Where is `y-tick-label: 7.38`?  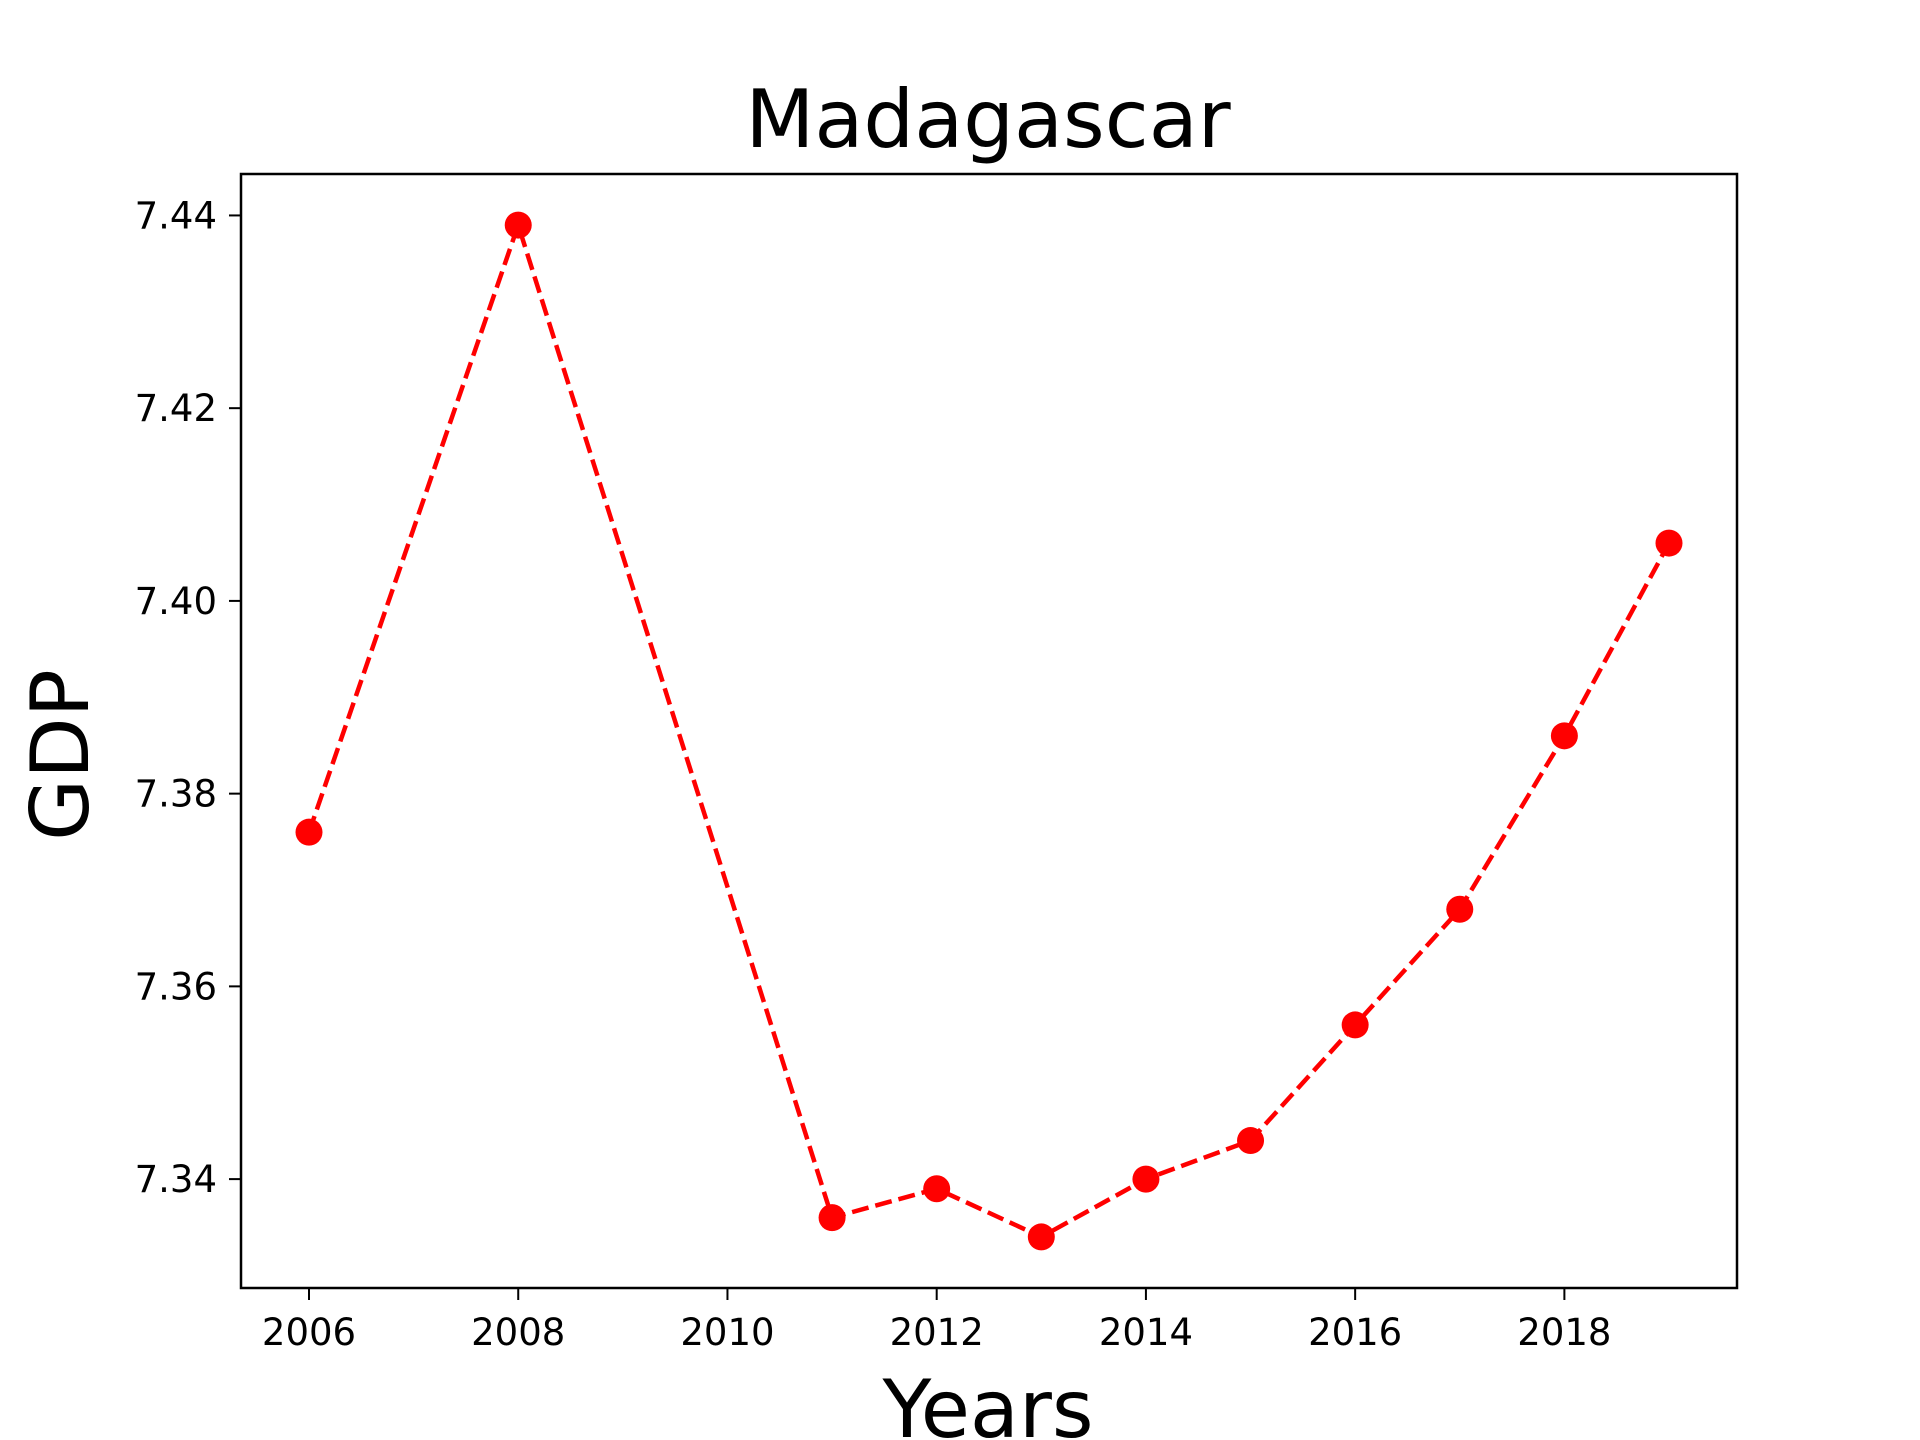 y-tick-label: 7.38 is located at coordinates (176, 794).